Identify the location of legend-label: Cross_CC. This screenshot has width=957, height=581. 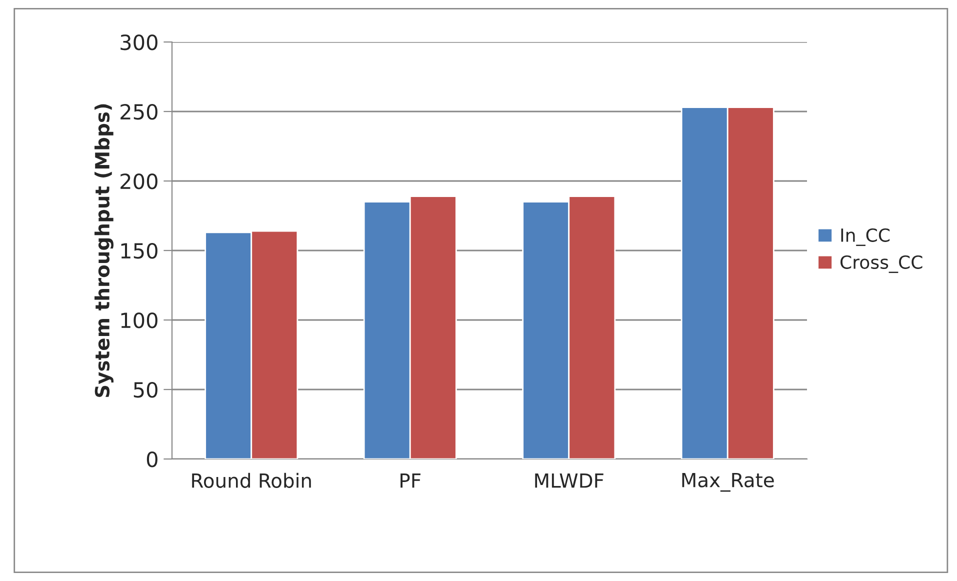
(881, 264).